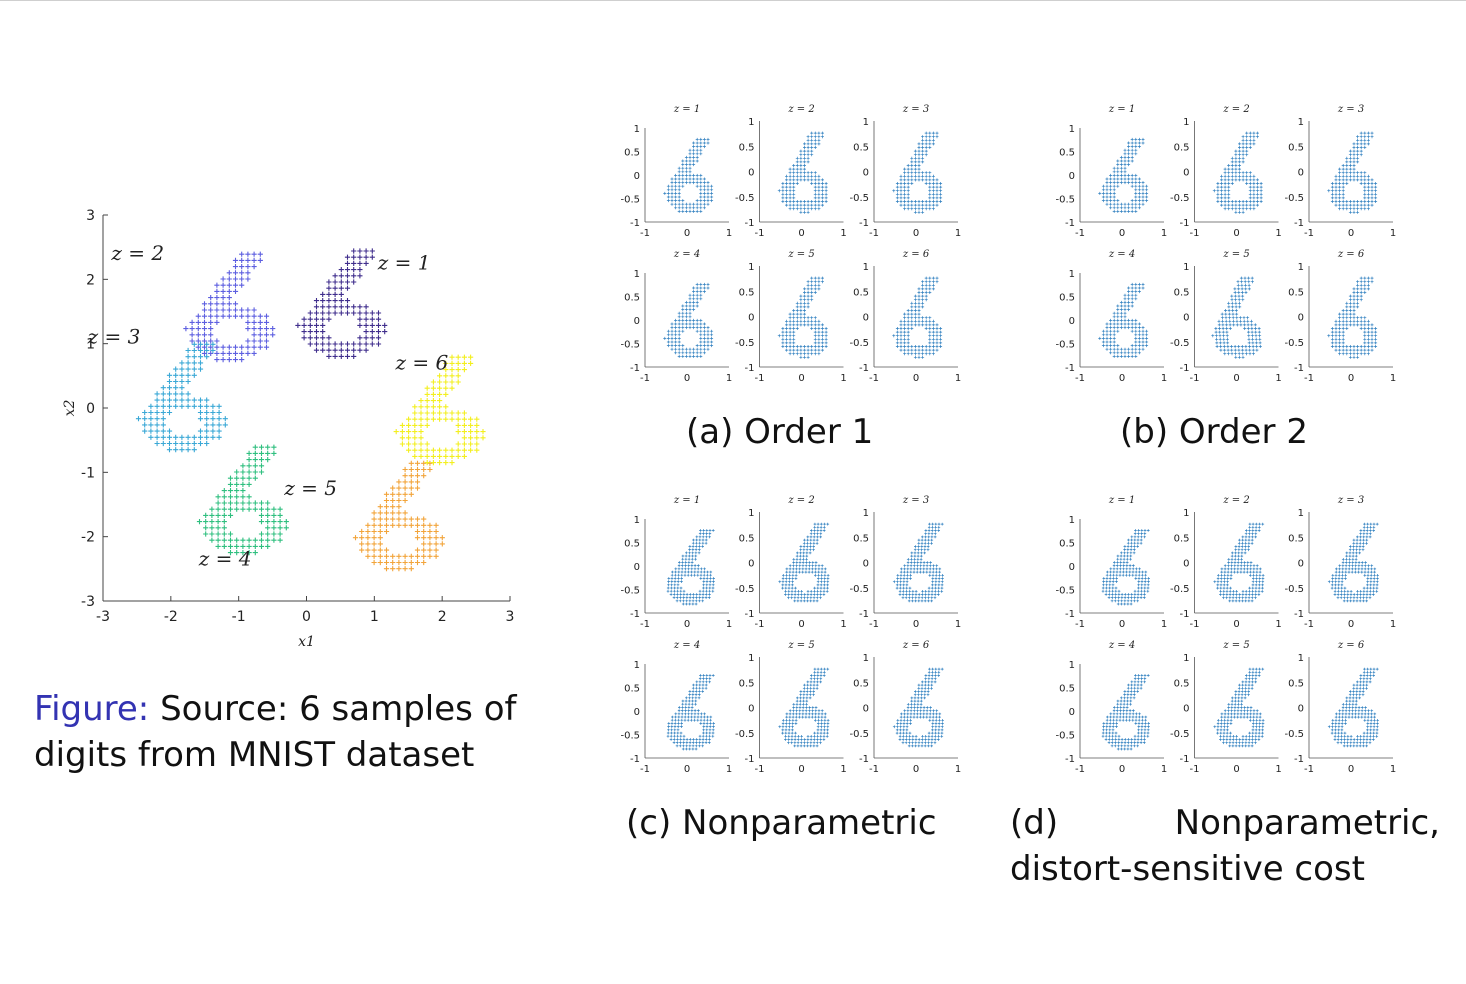 The image size is (1466, 984). I want to click on plot-b-4-y-tick-label: 1, so click(1072, 274).